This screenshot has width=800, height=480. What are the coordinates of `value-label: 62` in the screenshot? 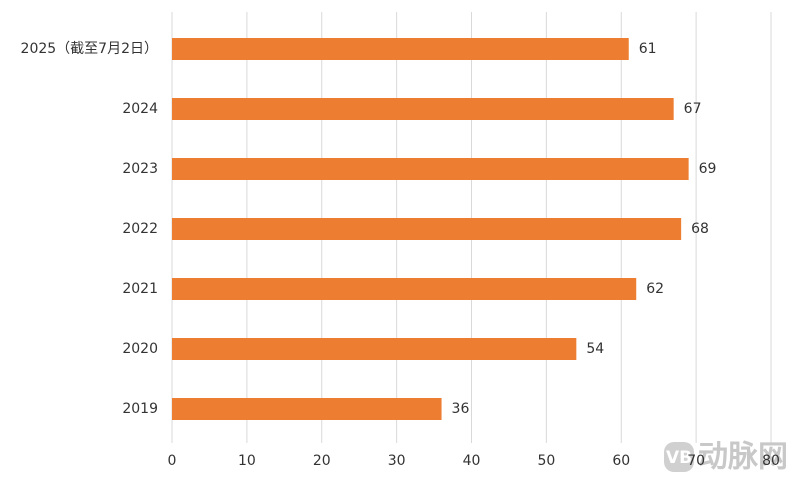 It's located at (655, 289).